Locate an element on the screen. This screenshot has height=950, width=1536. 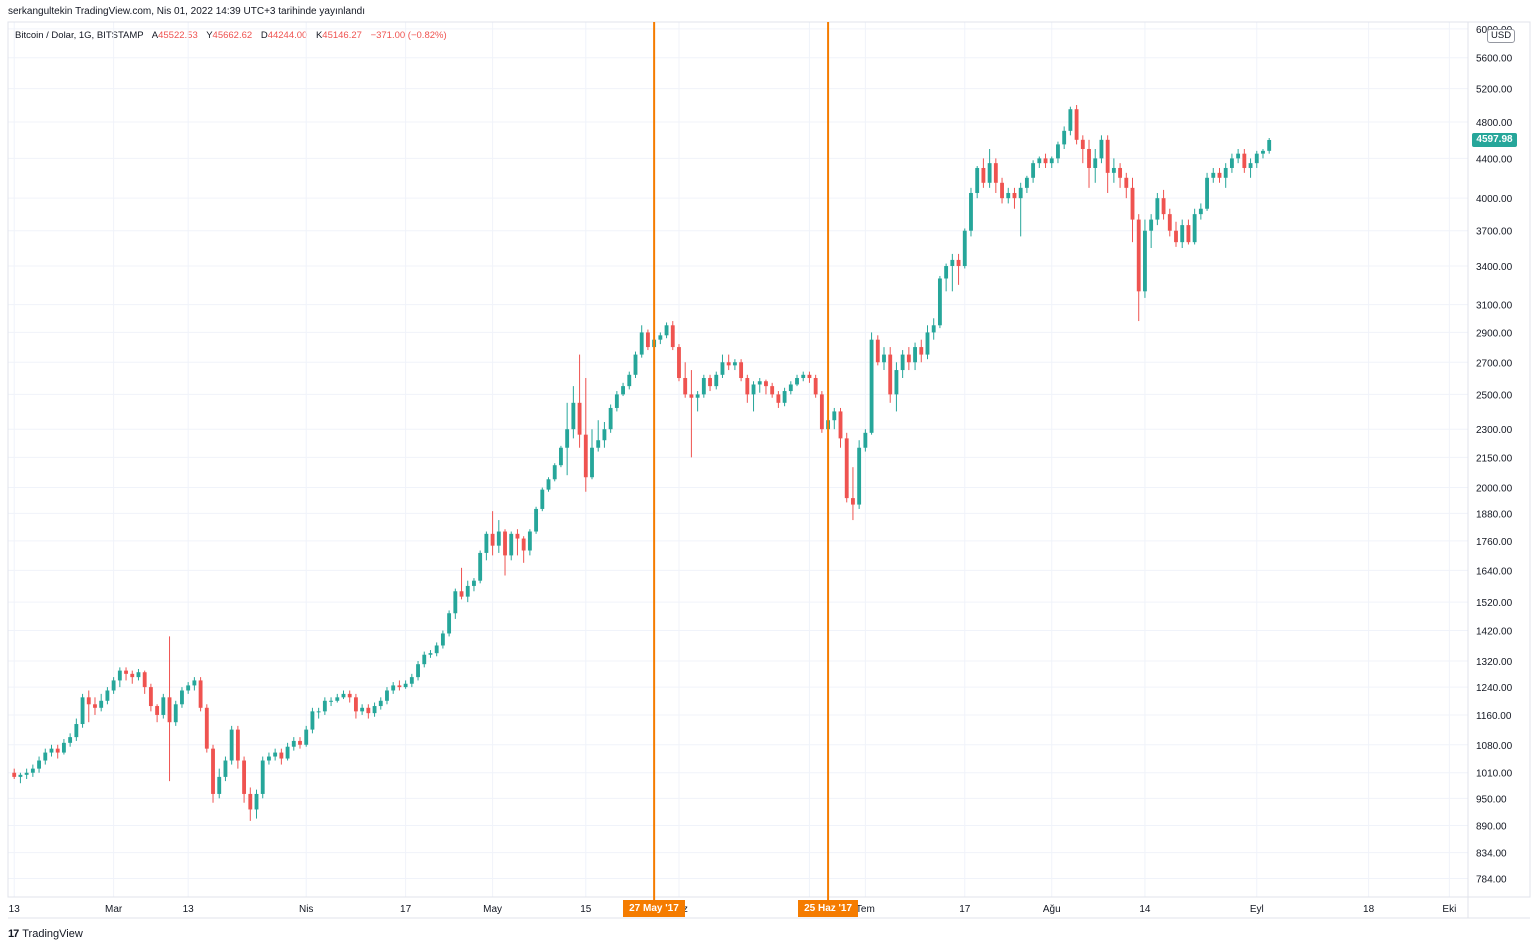
y-tick-label: 2500.00 is located at coordinates (1494, 395).